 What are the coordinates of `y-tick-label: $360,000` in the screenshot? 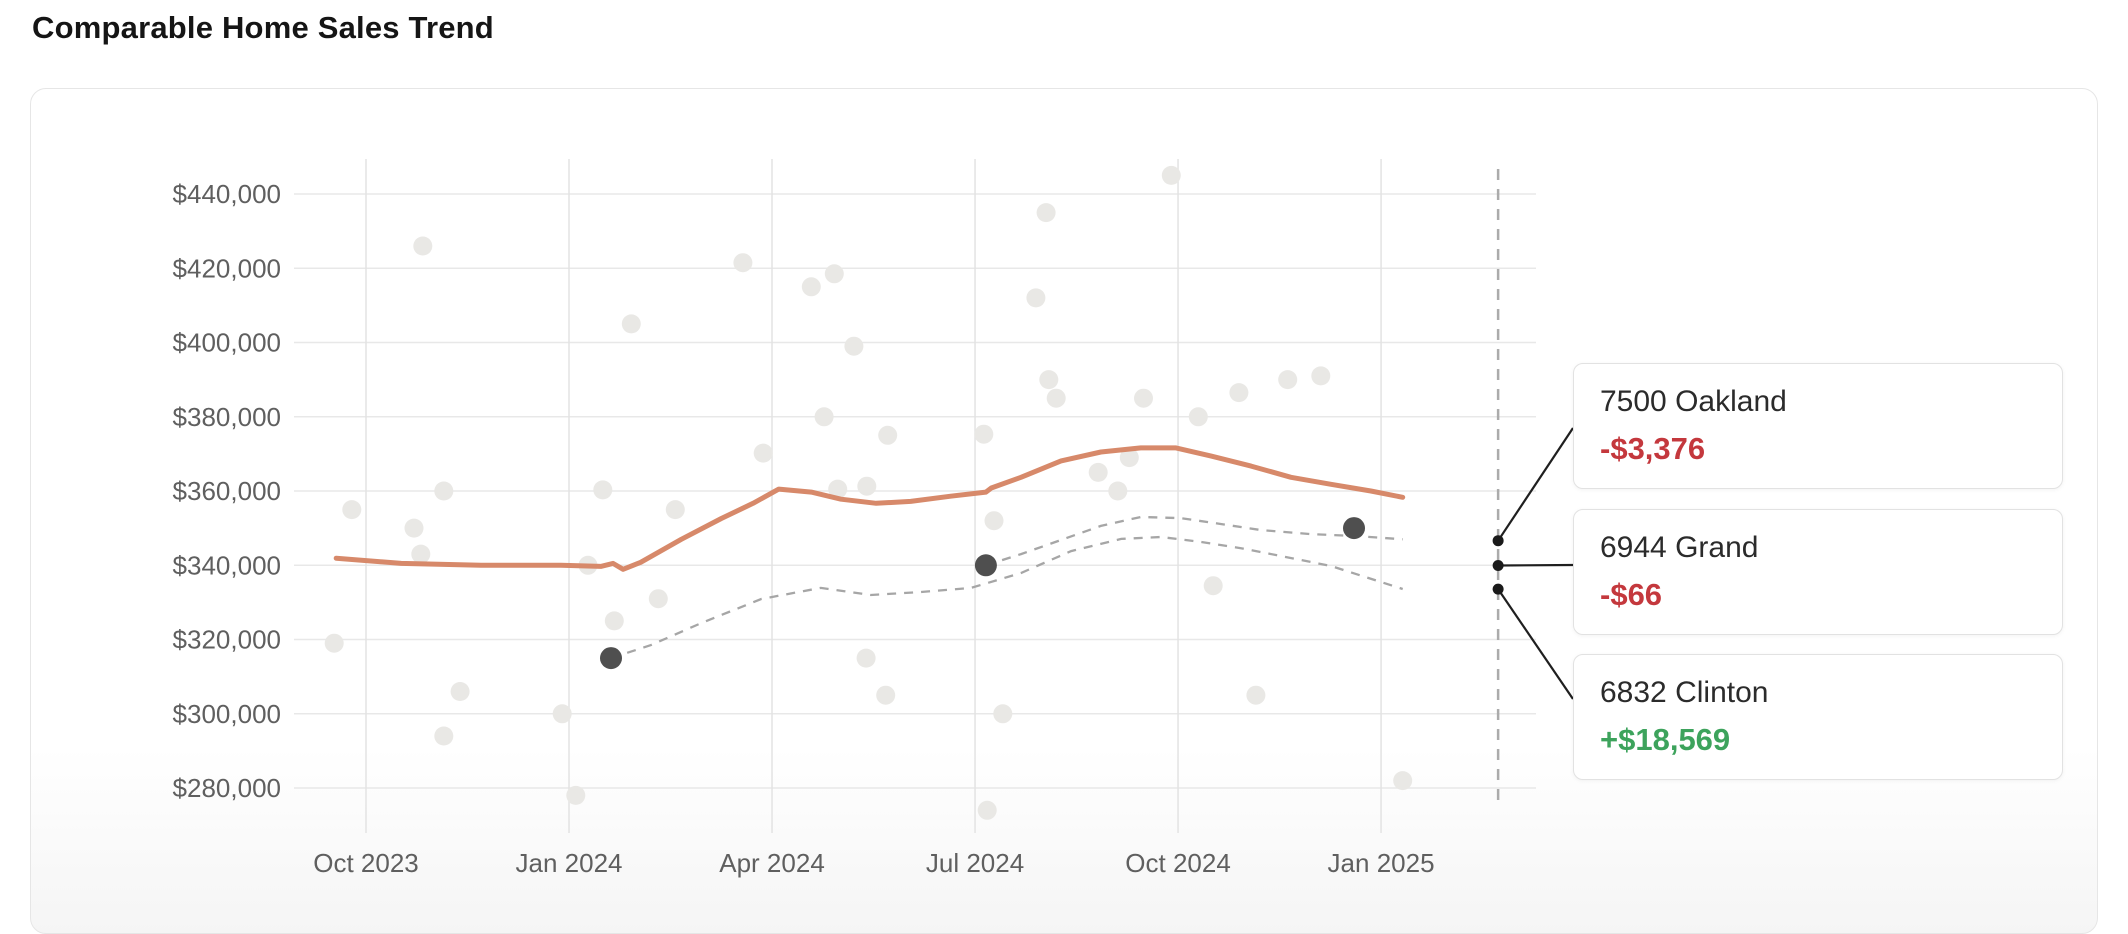 It's located at (227, 491).